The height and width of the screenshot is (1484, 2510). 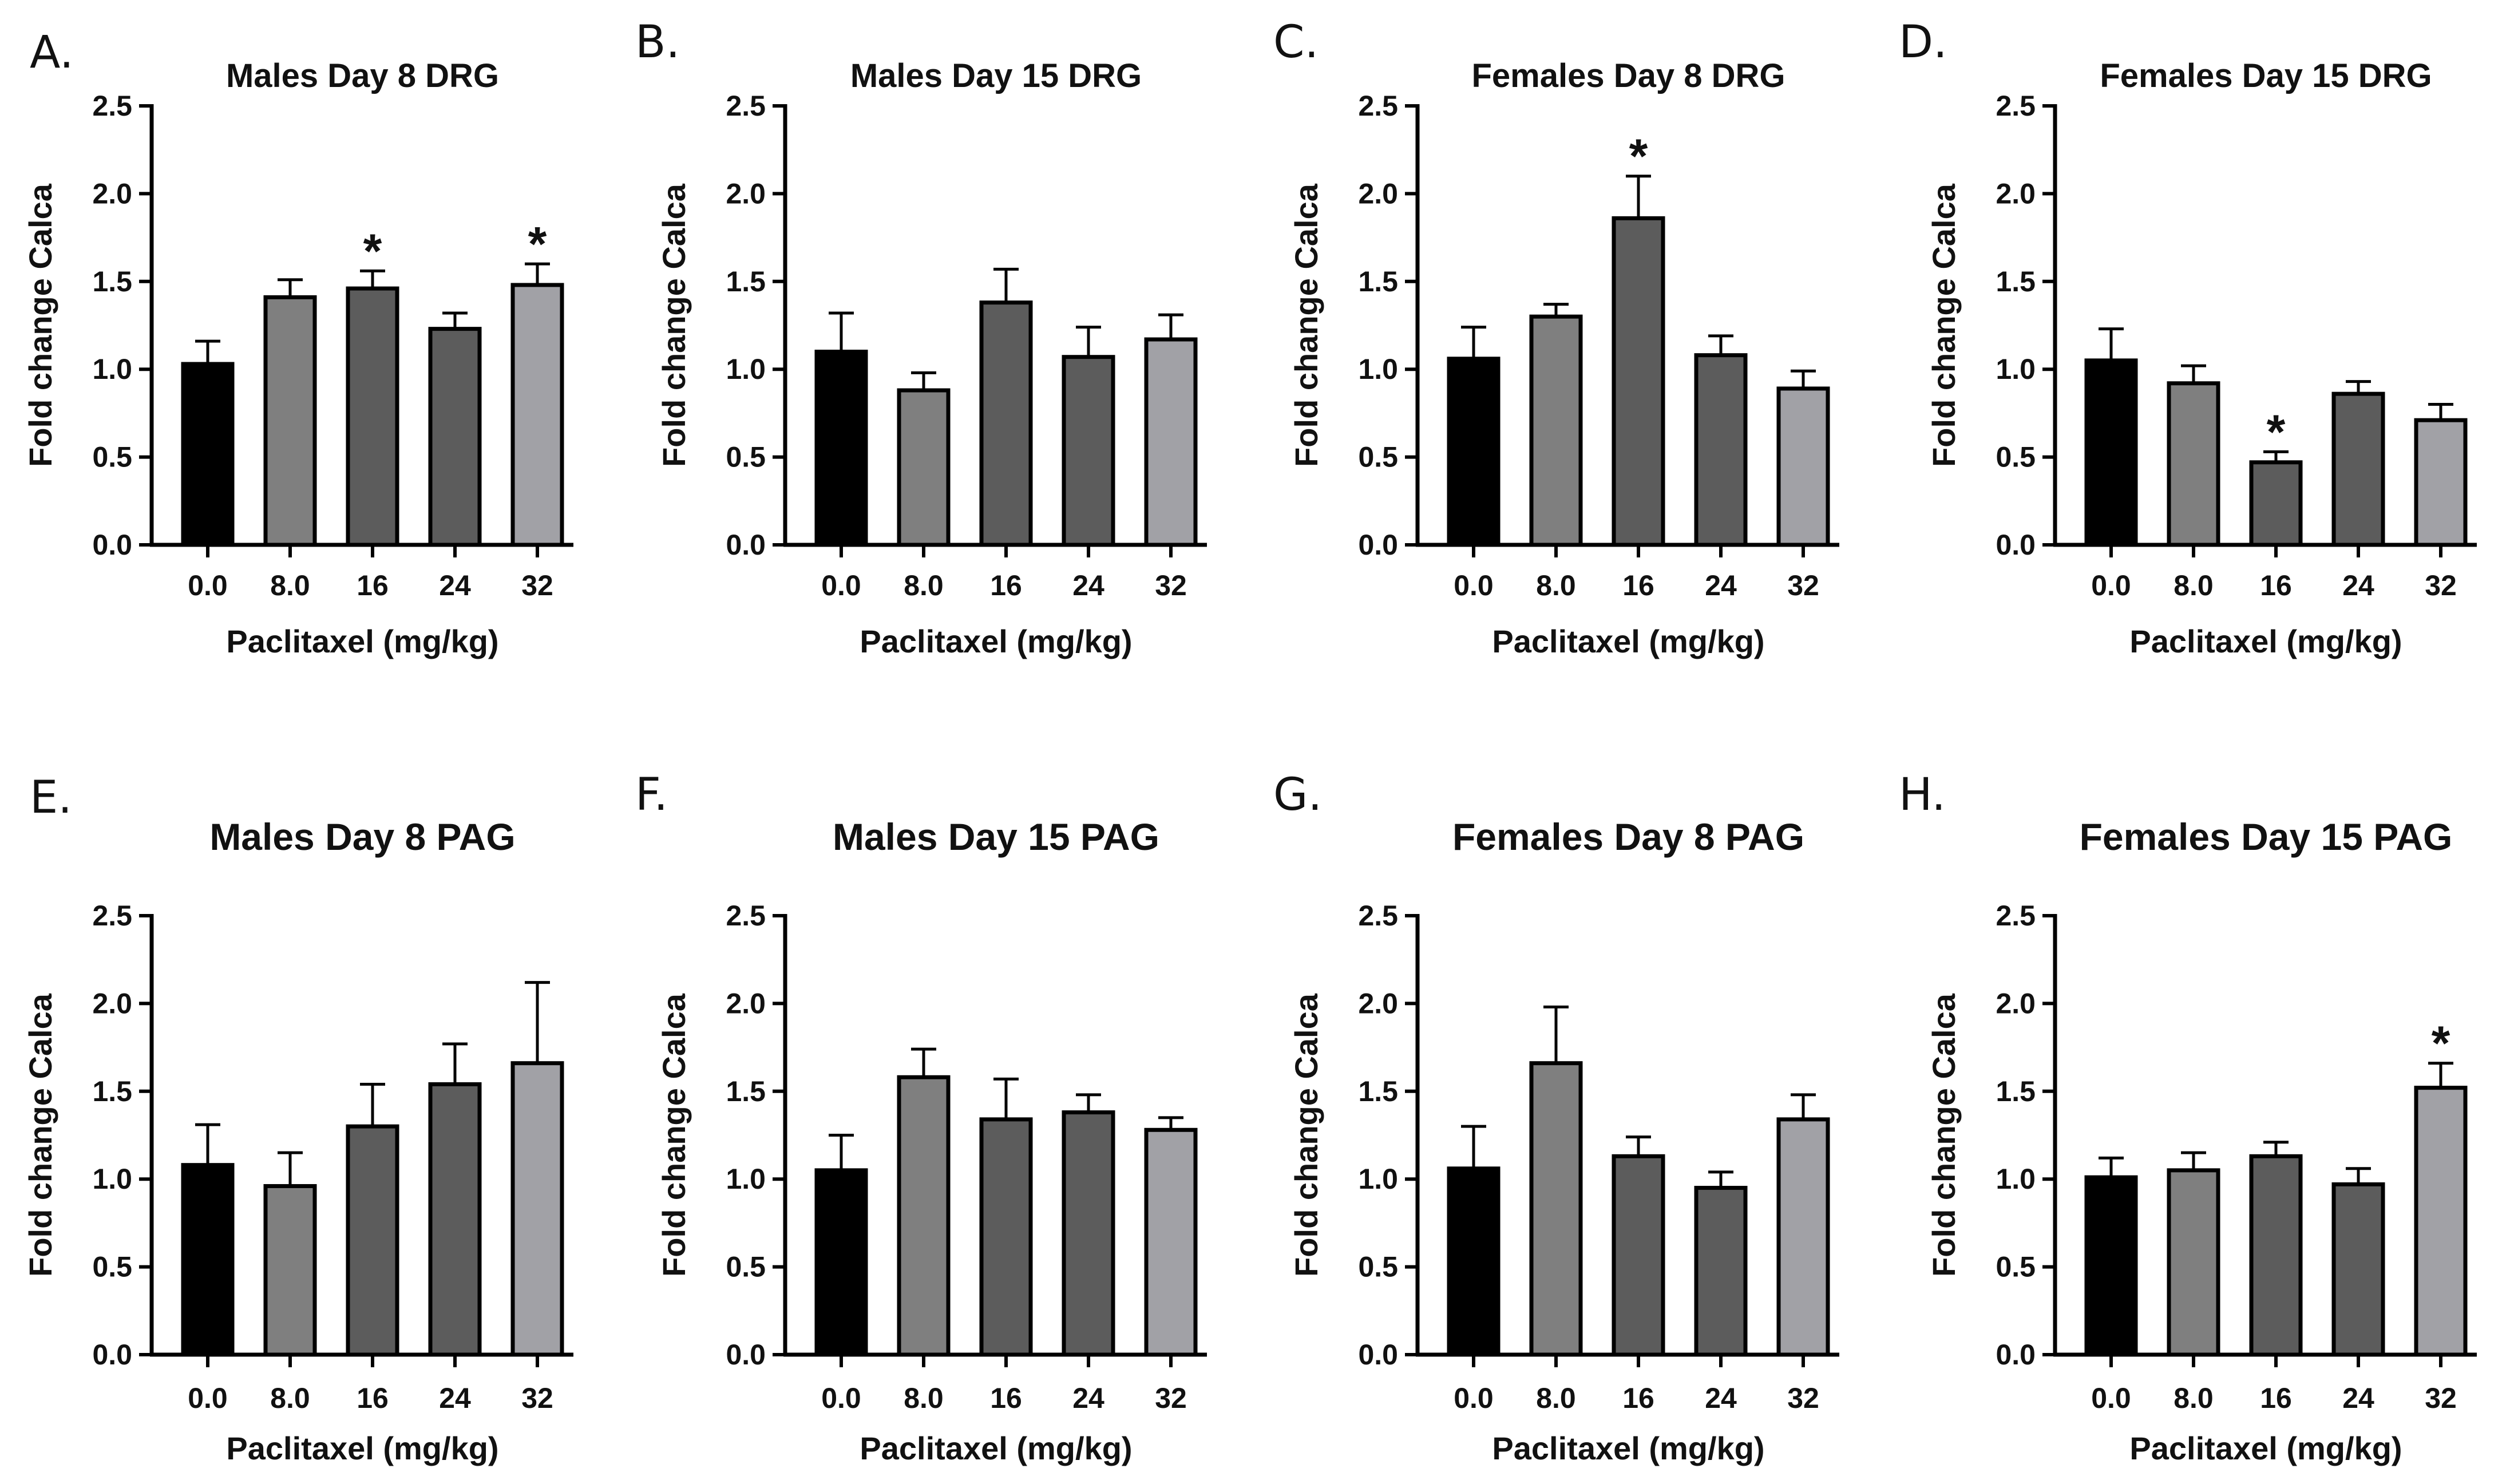 What do you see at coordinates (1297, 795) in the screenshot?
I see `panel-letter: G.` at bounding box center [1297, 795].